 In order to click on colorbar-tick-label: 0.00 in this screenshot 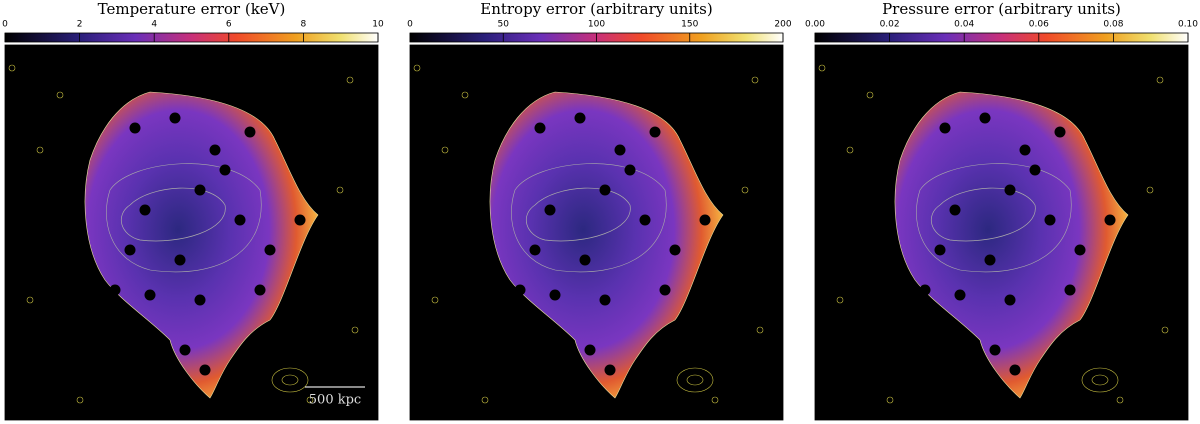, I will do `click(815, 25)`.